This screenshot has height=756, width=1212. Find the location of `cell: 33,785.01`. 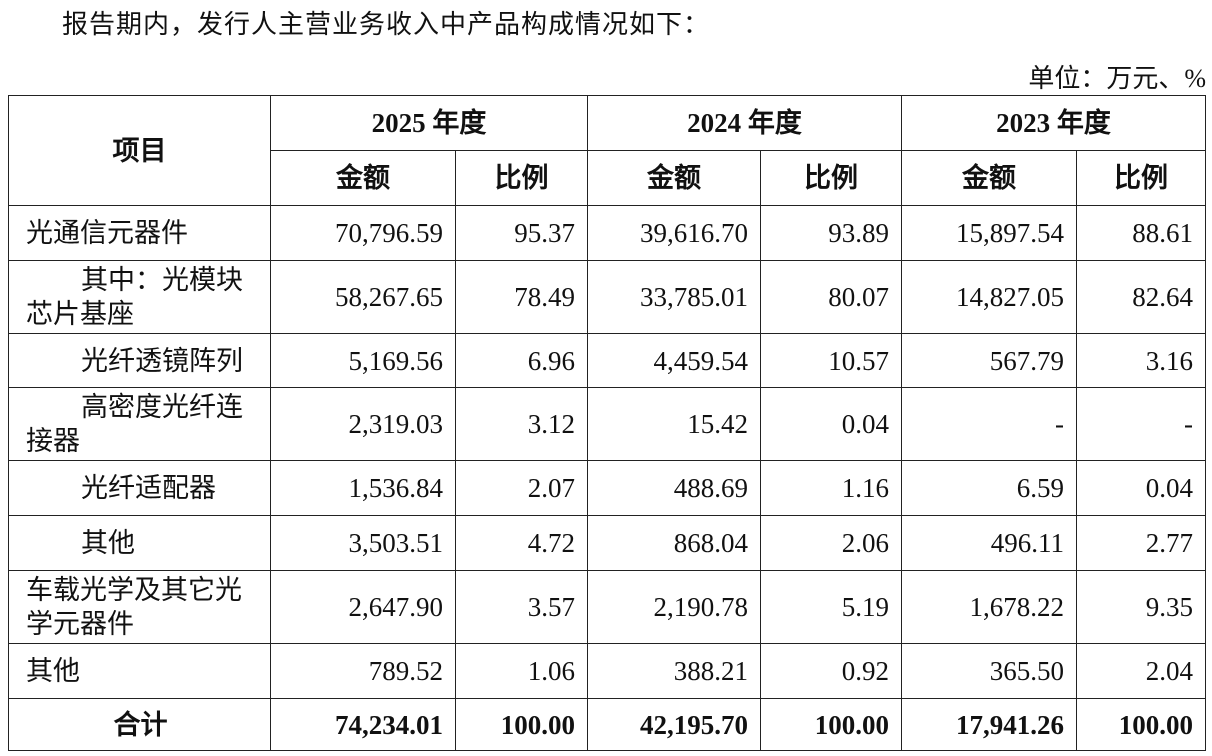

cell: 33,785.01 is located at coordinates (674, 297).